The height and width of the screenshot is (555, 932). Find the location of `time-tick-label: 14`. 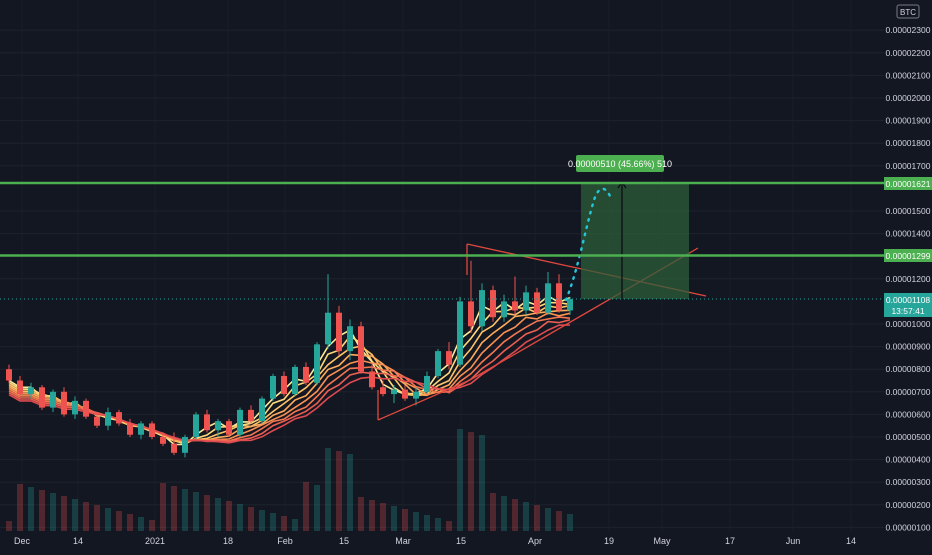

time-tick-label: 14 is located at coordinates (851, 541).